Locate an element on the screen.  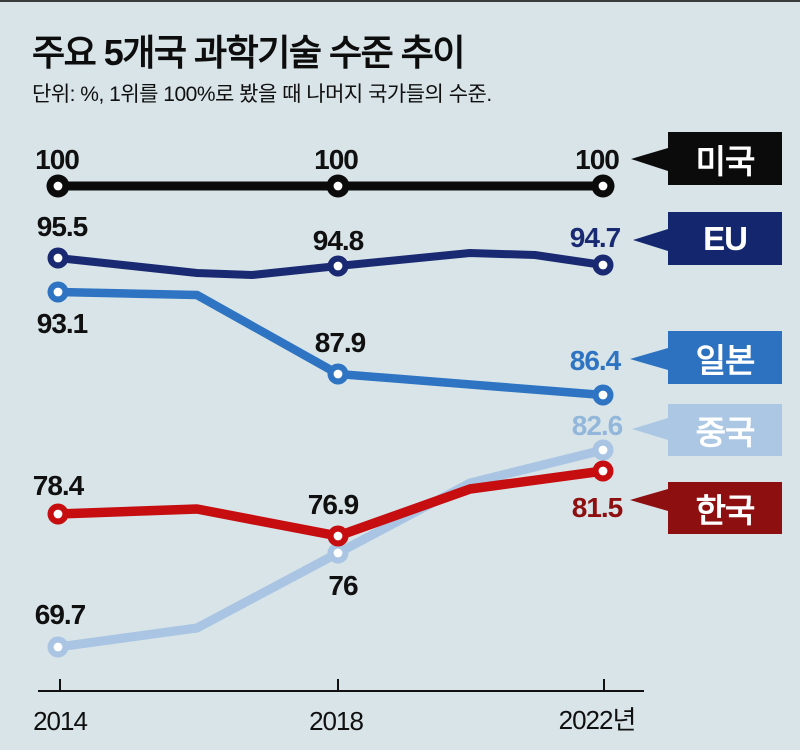
value-label-china: 69.7 is located at coordinates (60, 614).